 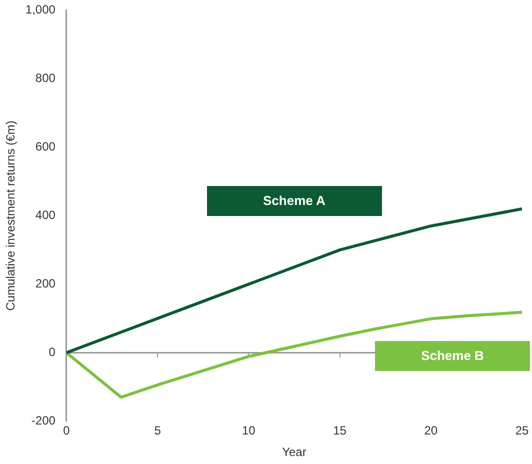 I want to click on x-tick-label: 25, so click(x=522, y=431).